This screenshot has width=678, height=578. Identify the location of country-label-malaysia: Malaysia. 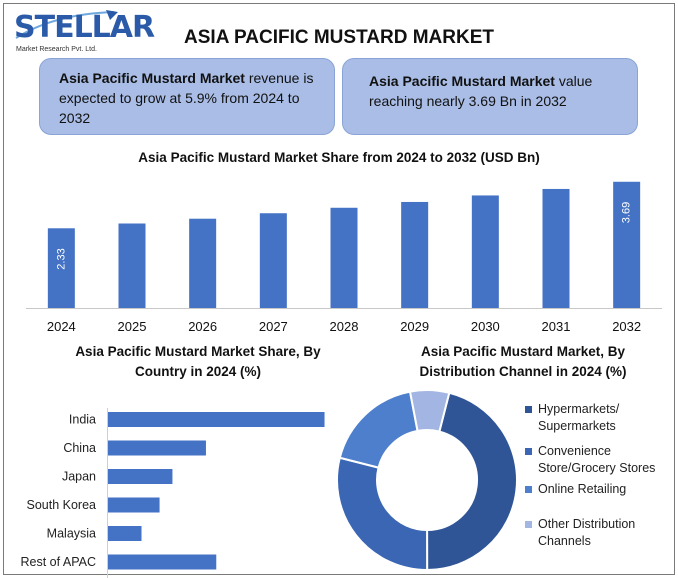
(71, 534).